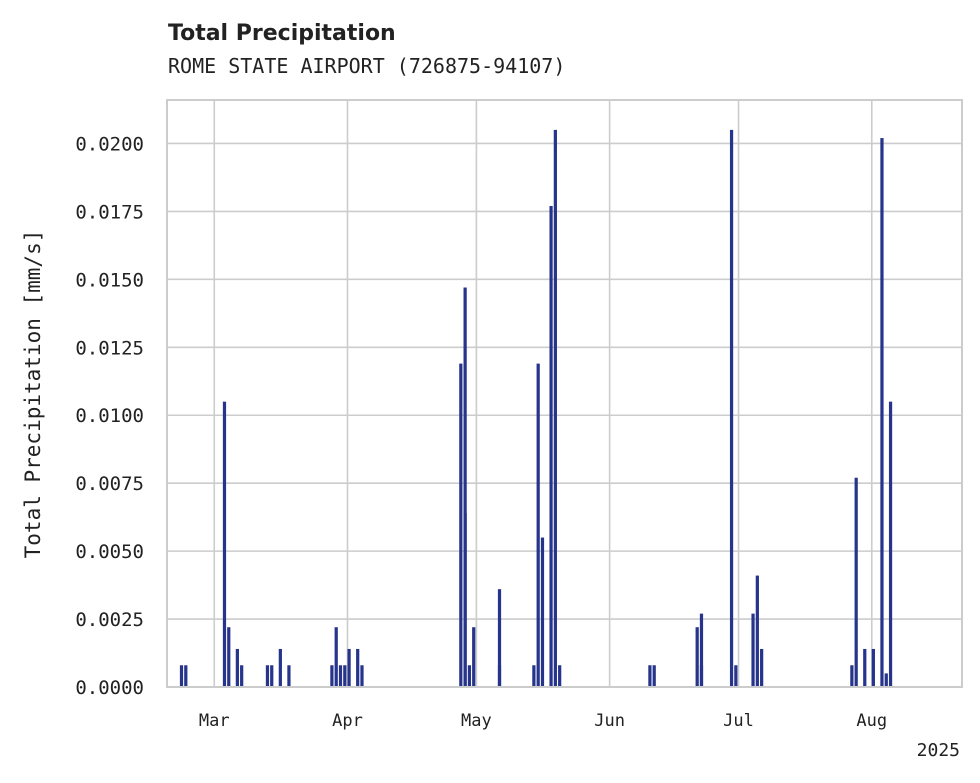  Describe the element at coordinates (738, 721) in the screenshot. I see `x-tick-label: Jul` at that location.